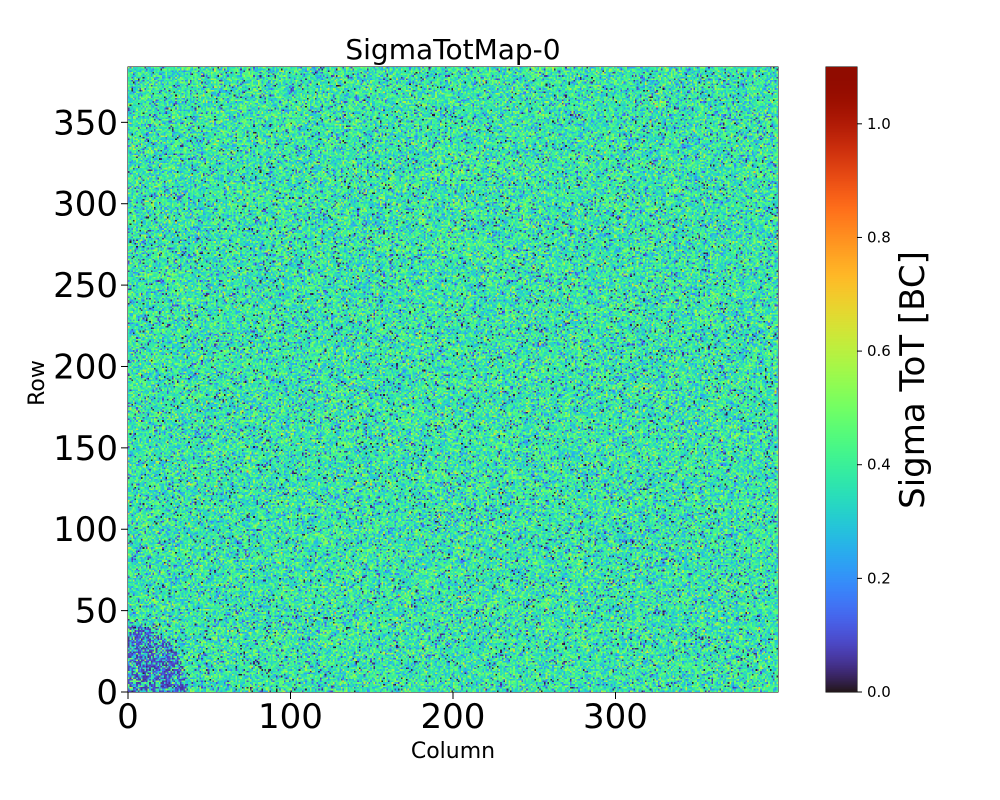  I want to click on colorbar-tick-label: 0.8, so click(879, 237).